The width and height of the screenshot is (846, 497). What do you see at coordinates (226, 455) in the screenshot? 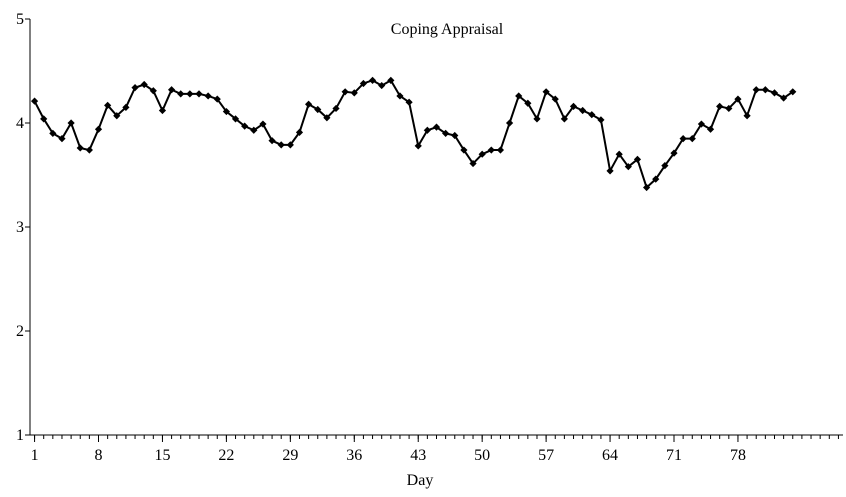
I see `x-tick-label: 22` at bounding box center [226, 455].